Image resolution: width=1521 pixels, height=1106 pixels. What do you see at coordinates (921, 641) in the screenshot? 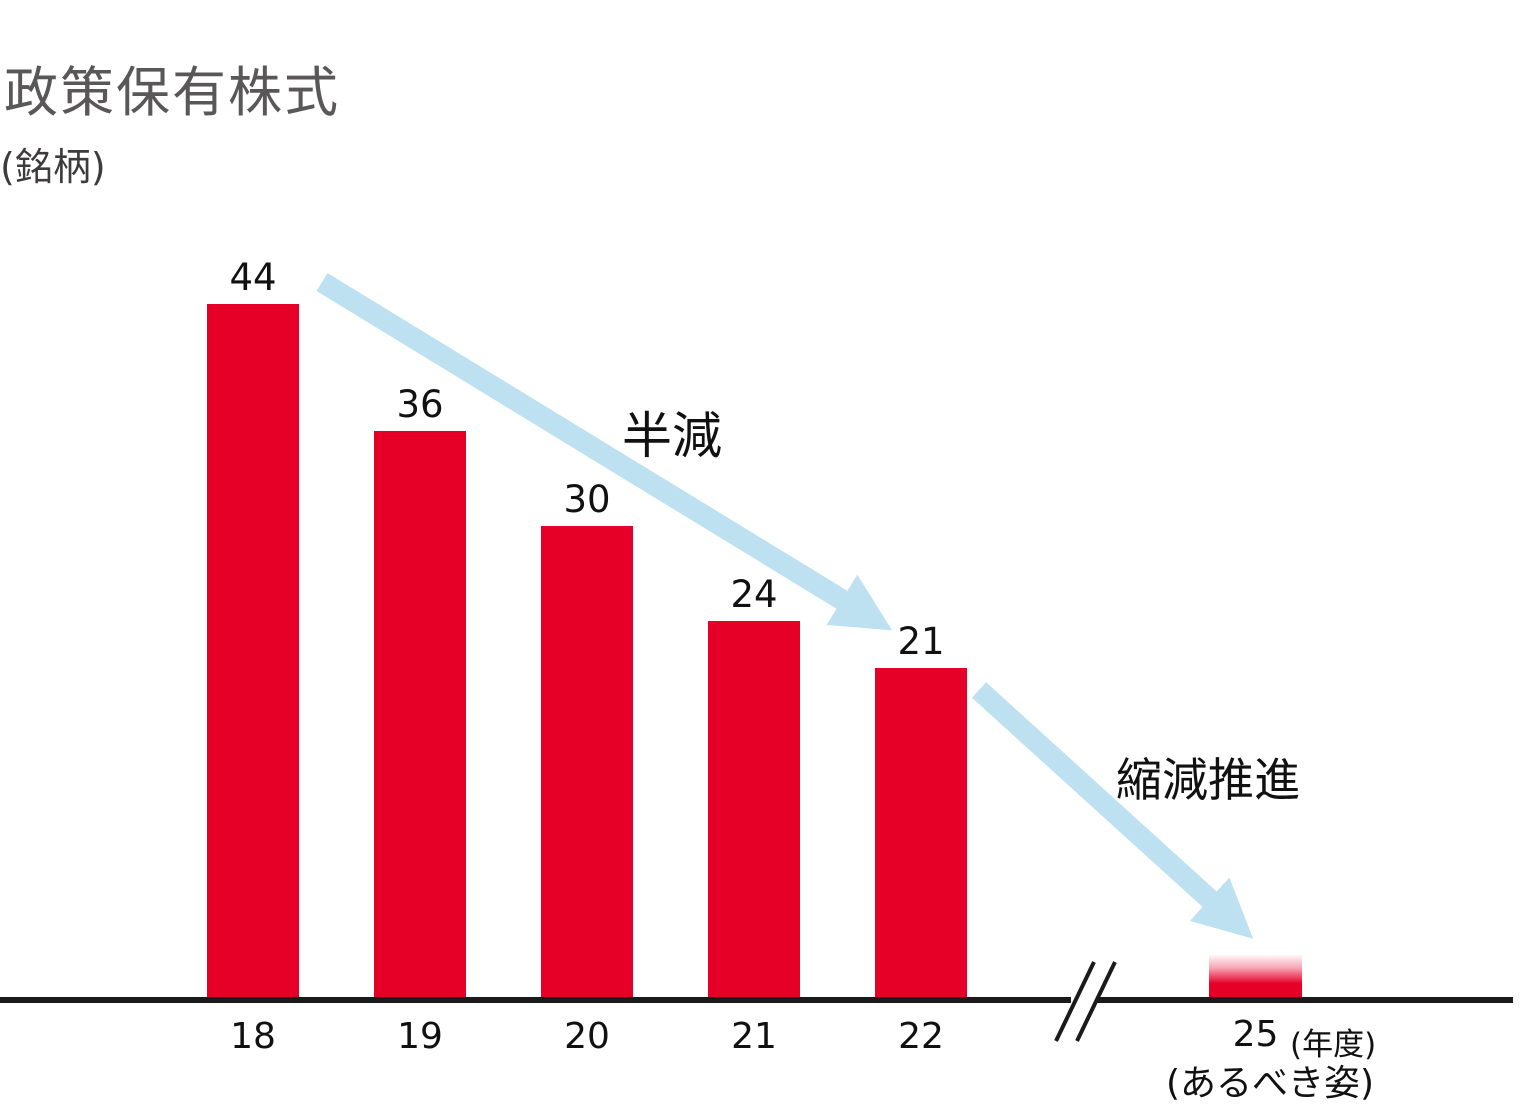
I see `bar-value-label: 21` at bounding box center [921, 641].